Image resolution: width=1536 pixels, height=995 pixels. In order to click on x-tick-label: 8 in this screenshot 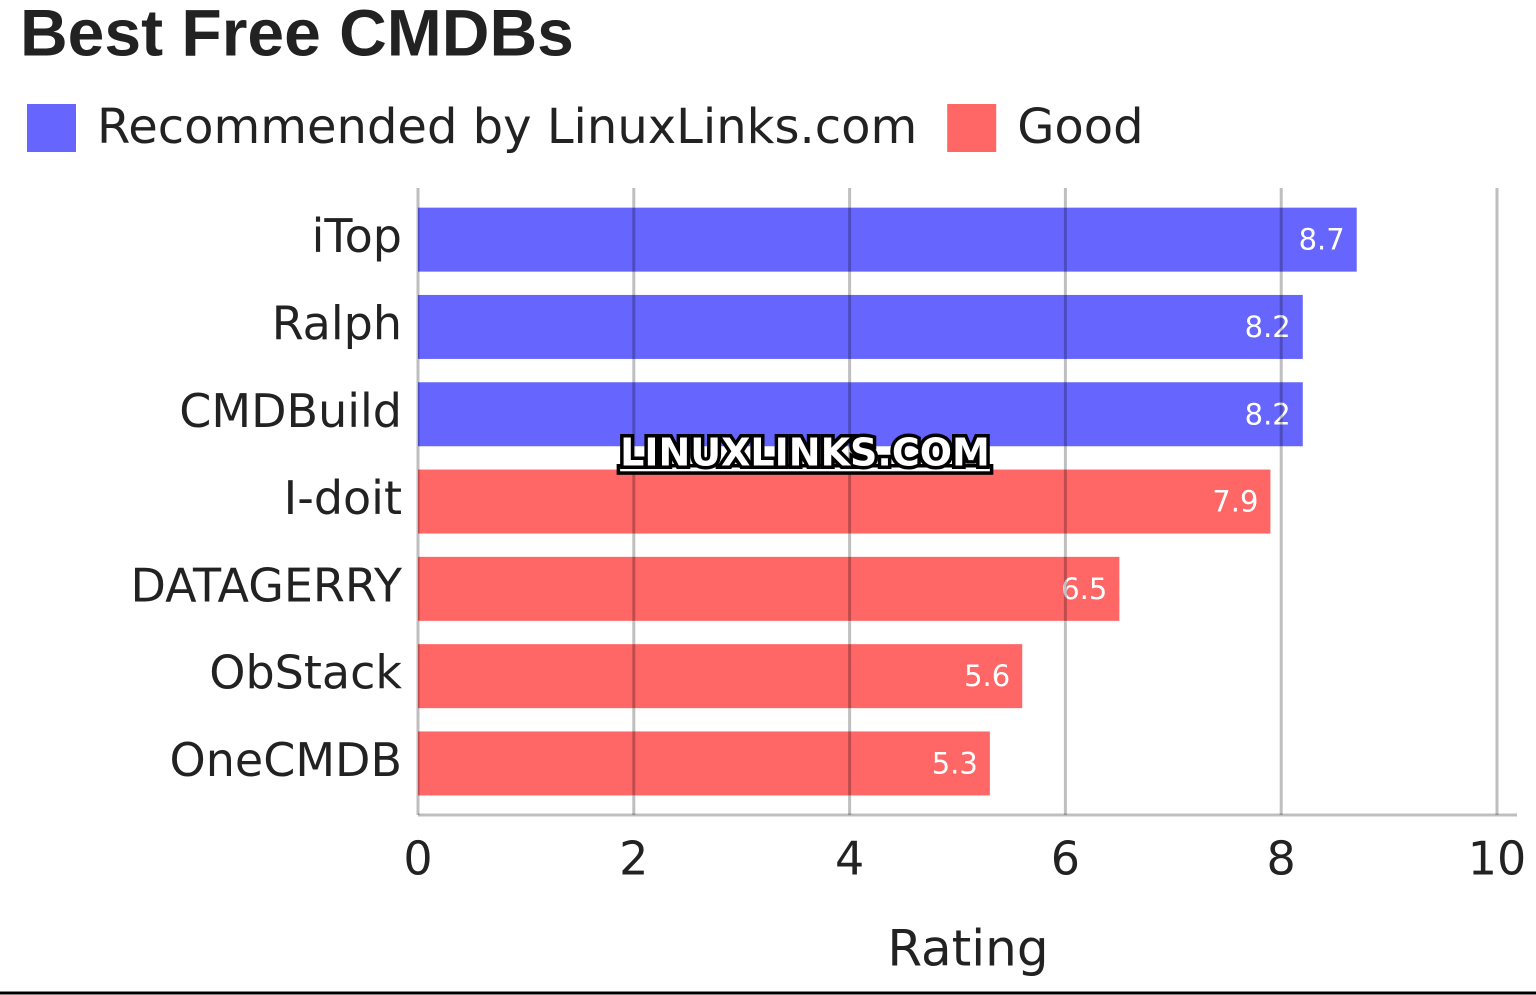, I will do `click(1281, 859)`.